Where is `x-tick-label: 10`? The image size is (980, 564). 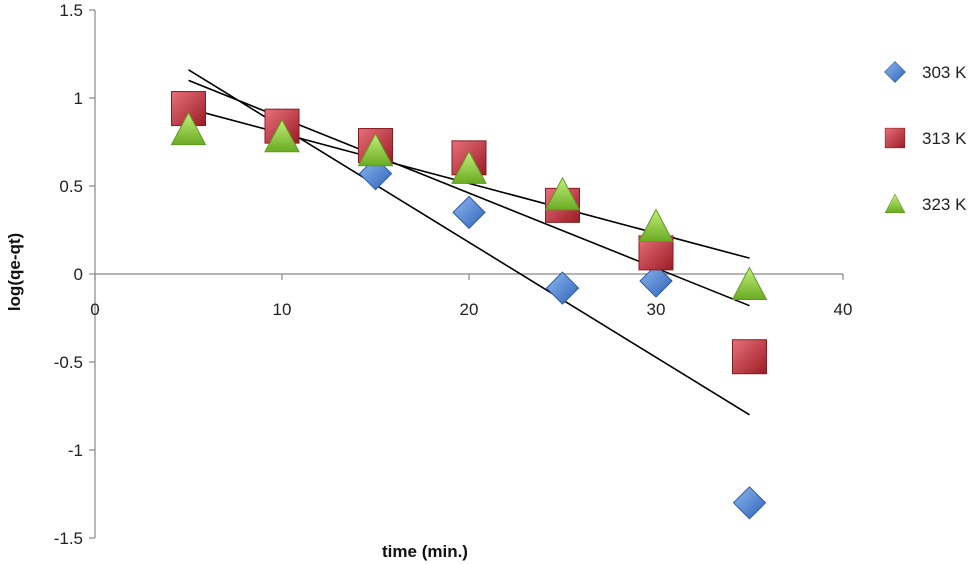
x-tick-label: 10 is located at coordinates (282, 309).